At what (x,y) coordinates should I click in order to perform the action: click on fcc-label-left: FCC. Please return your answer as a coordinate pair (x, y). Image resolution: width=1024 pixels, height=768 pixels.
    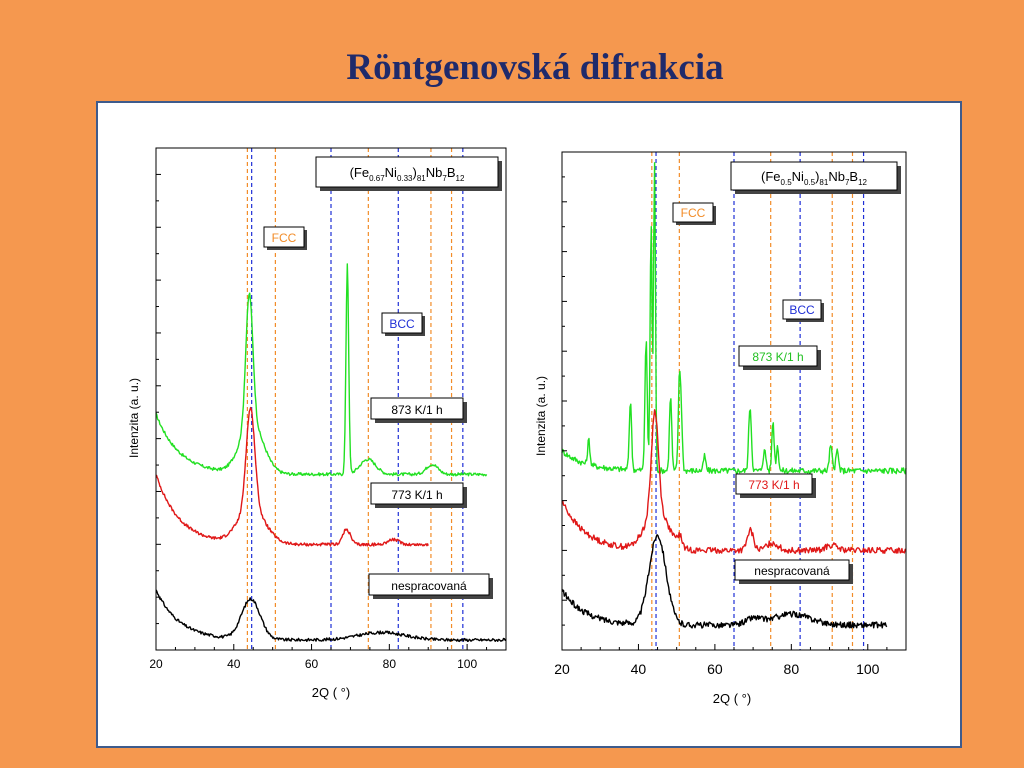
    Looking at the image, I should click on (285, 238).